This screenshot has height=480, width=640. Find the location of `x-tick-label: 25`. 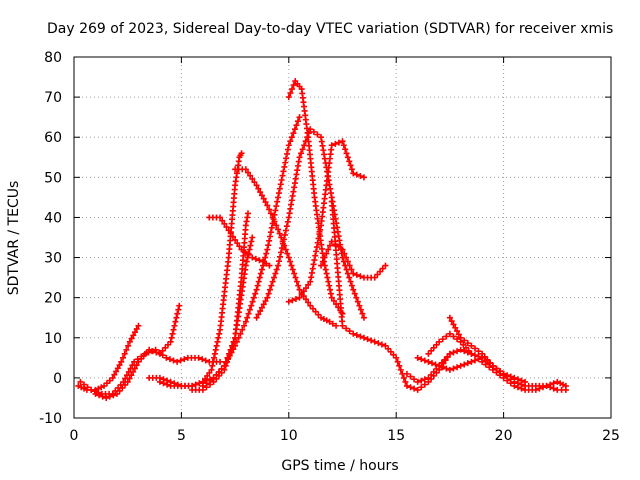

x-tick-label: 25 is located at coordinates (611, 436).